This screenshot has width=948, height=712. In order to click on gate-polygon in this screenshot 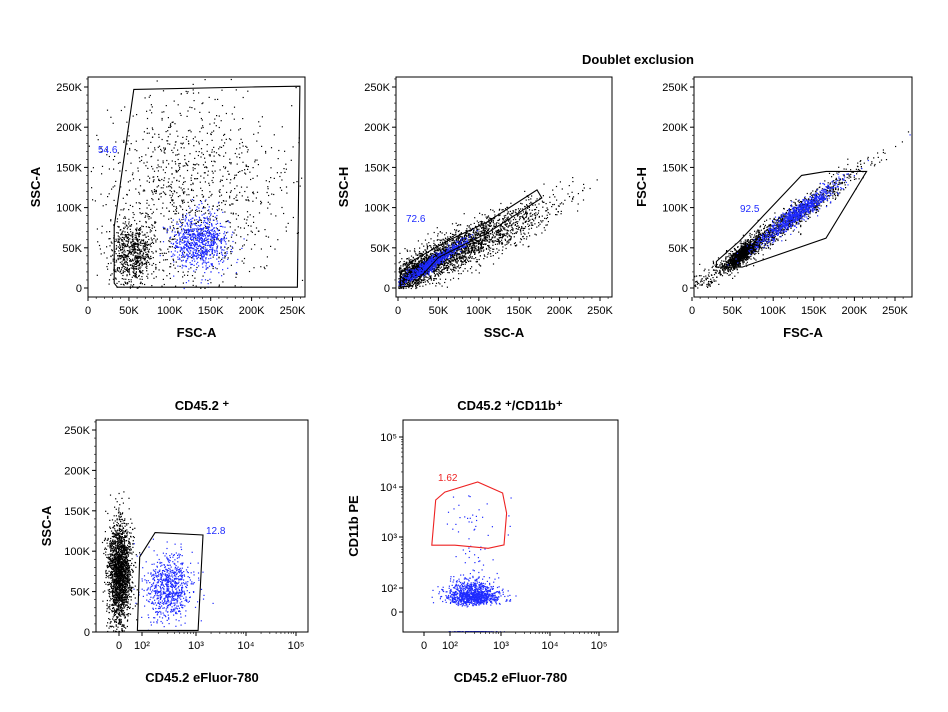, I will do `click(207, 186)`.